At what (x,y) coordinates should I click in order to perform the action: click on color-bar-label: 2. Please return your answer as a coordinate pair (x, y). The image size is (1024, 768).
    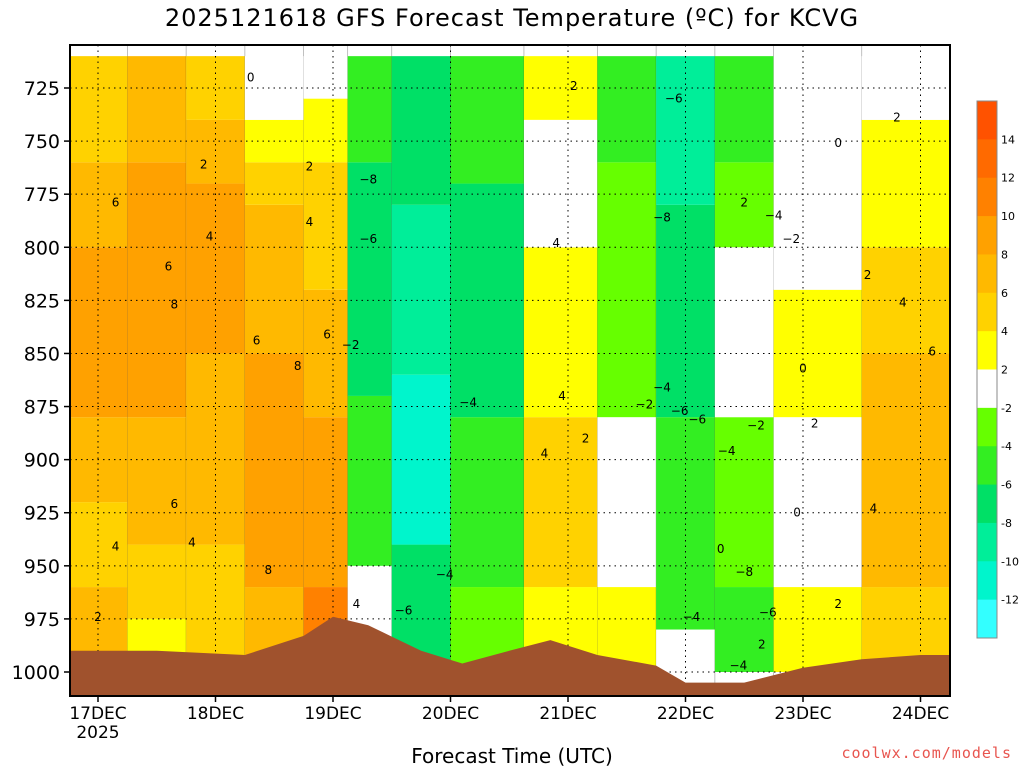
    Looking at the image, I should click on (1004, 370).